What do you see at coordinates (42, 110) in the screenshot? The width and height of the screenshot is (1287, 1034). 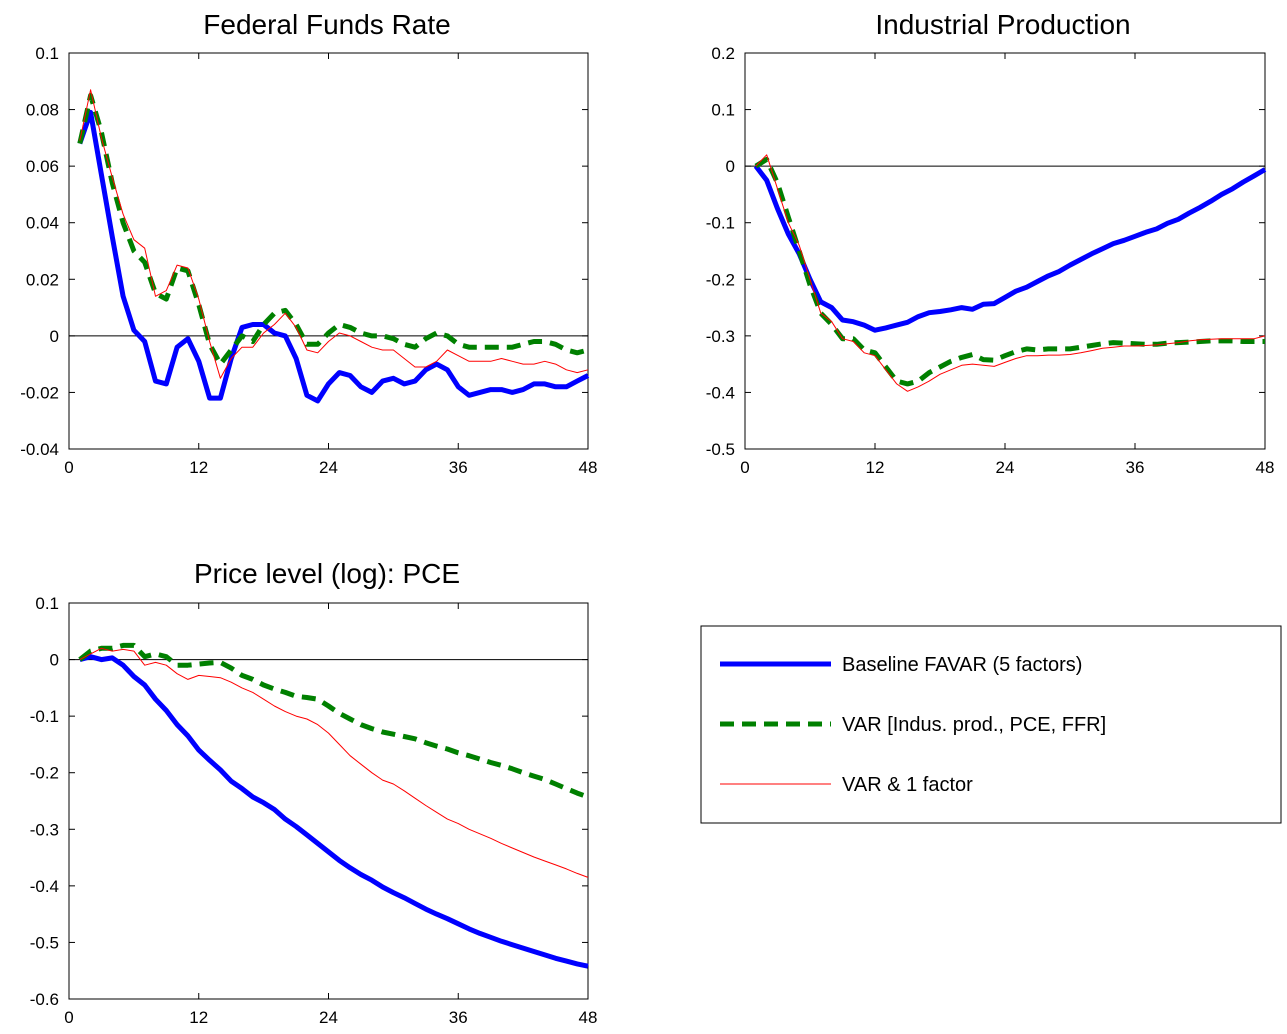 I see `y-tick-label: 0.08` at bounding box center [42, 110].